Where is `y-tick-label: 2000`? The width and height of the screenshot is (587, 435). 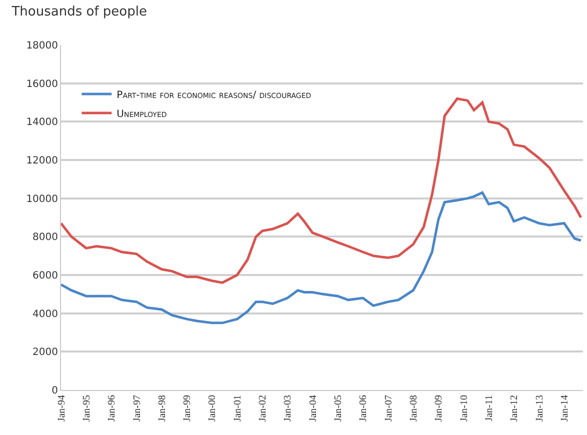 y-tick-label: 2000 is located at coordinates (45, 352).